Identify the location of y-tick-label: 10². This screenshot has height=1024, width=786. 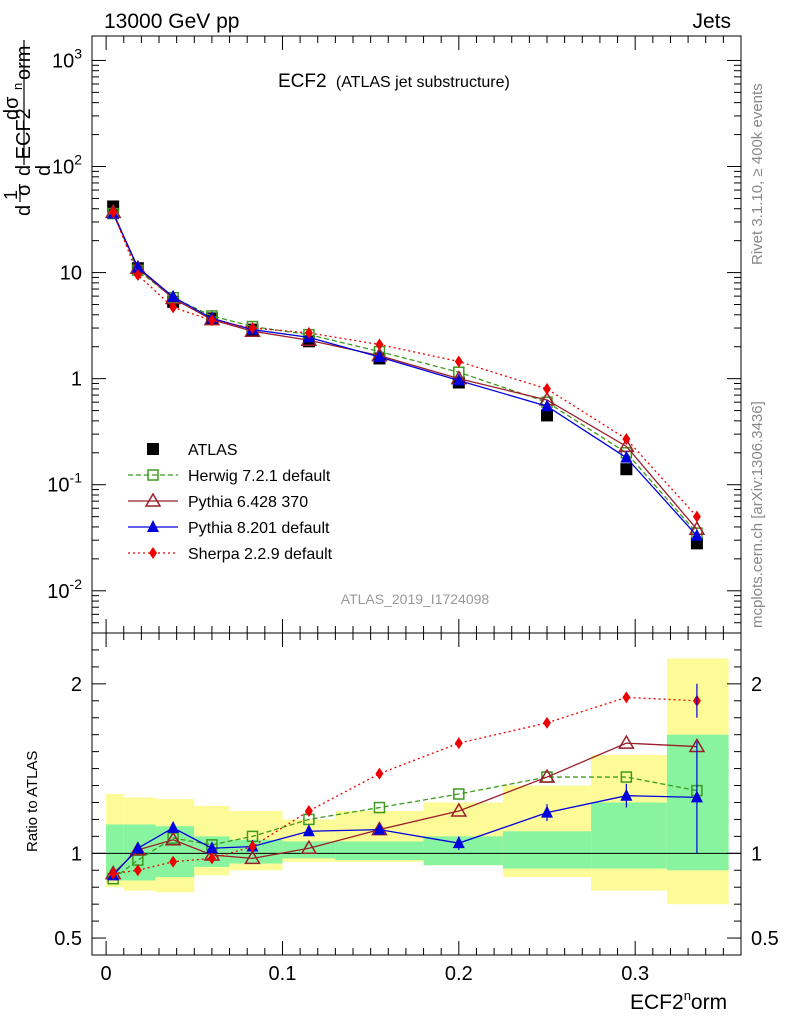
(67, 165).